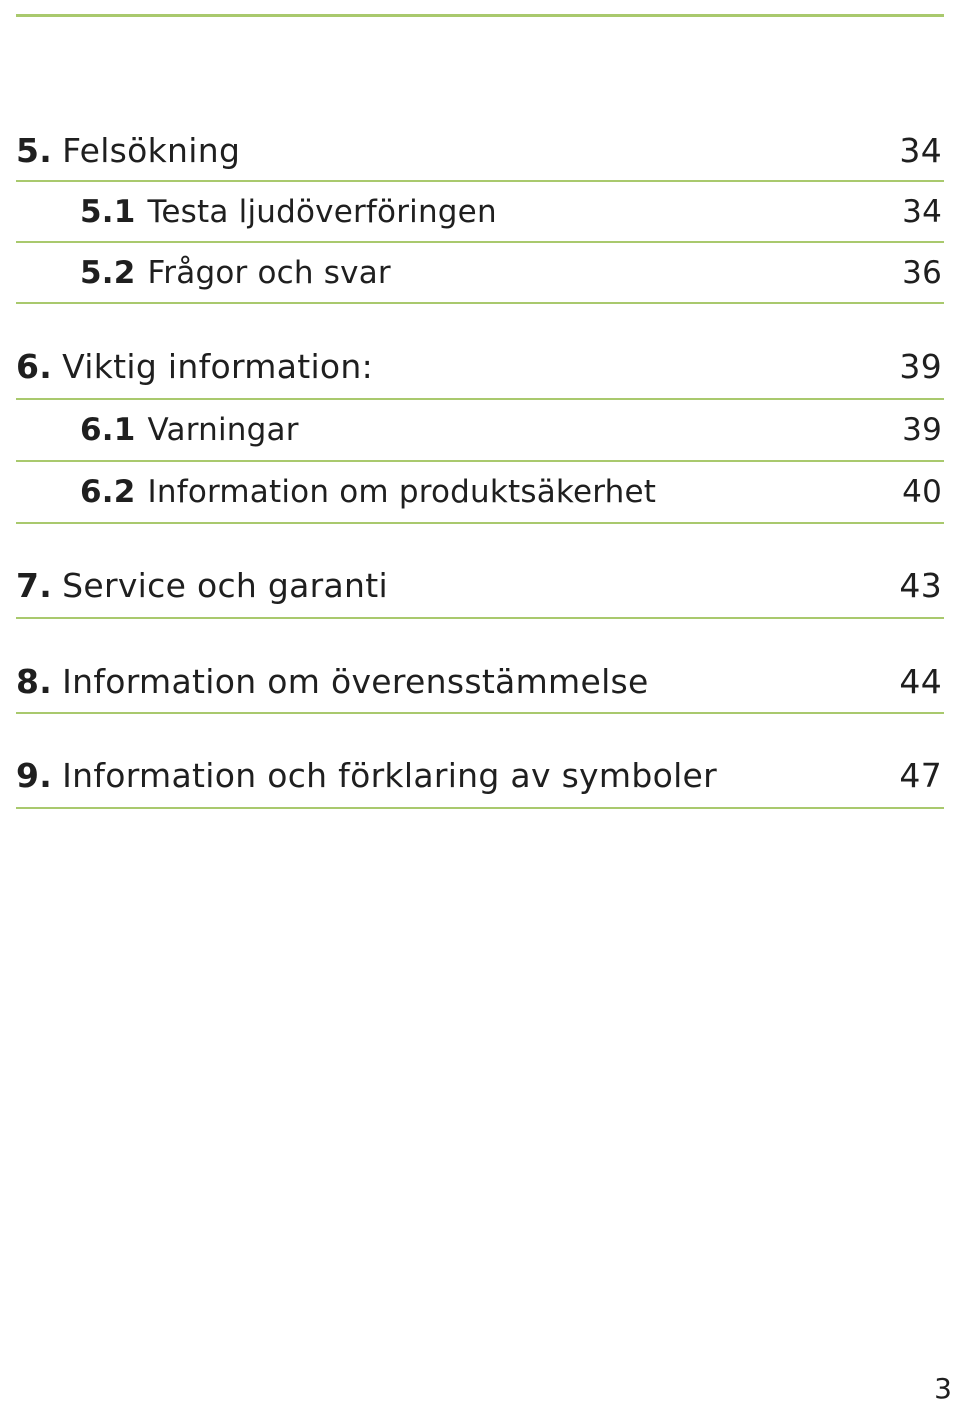  Describe the element at coordinates (34, 585) in the screenshot. I see `toc-entry-number: 7.` at that location.